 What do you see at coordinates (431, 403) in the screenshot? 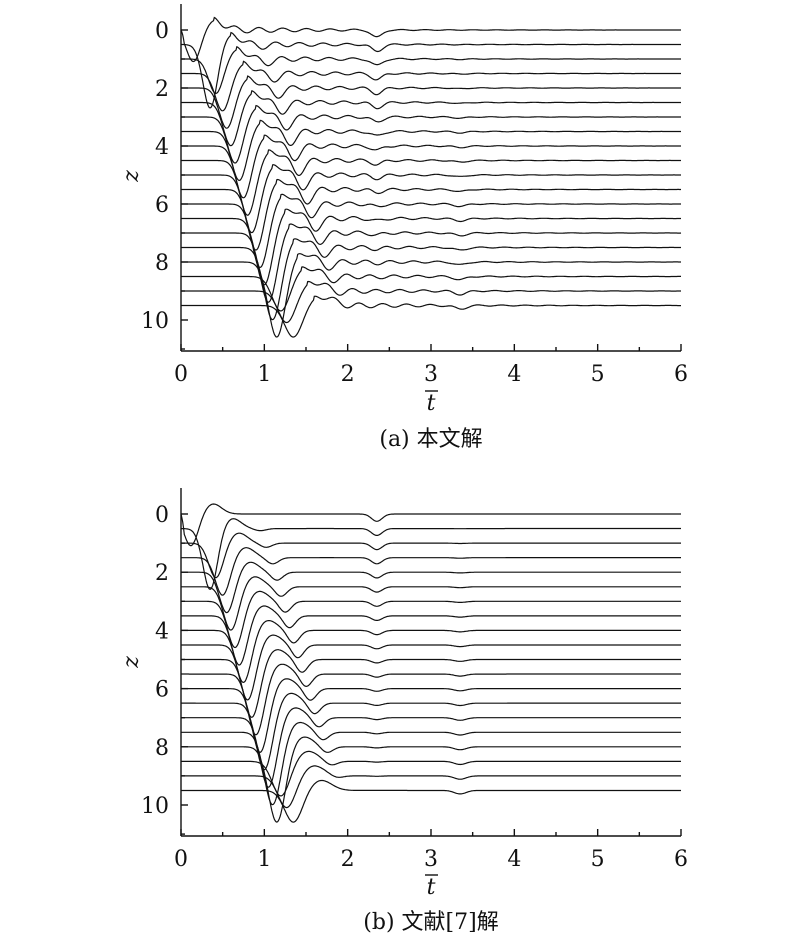
I see `panel-a-x-axis-label: t` at bounding box center [431, 403].